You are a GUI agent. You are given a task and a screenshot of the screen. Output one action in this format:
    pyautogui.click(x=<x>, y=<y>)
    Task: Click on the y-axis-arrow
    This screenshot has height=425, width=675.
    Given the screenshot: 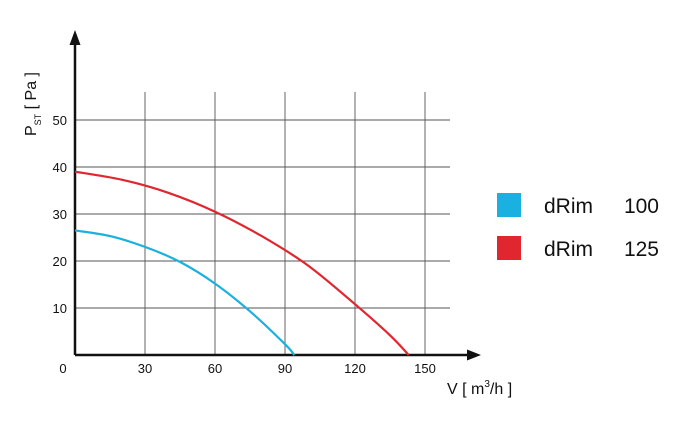 What is the action you would take?
    pyautogui.click(x=75, y=37)
    